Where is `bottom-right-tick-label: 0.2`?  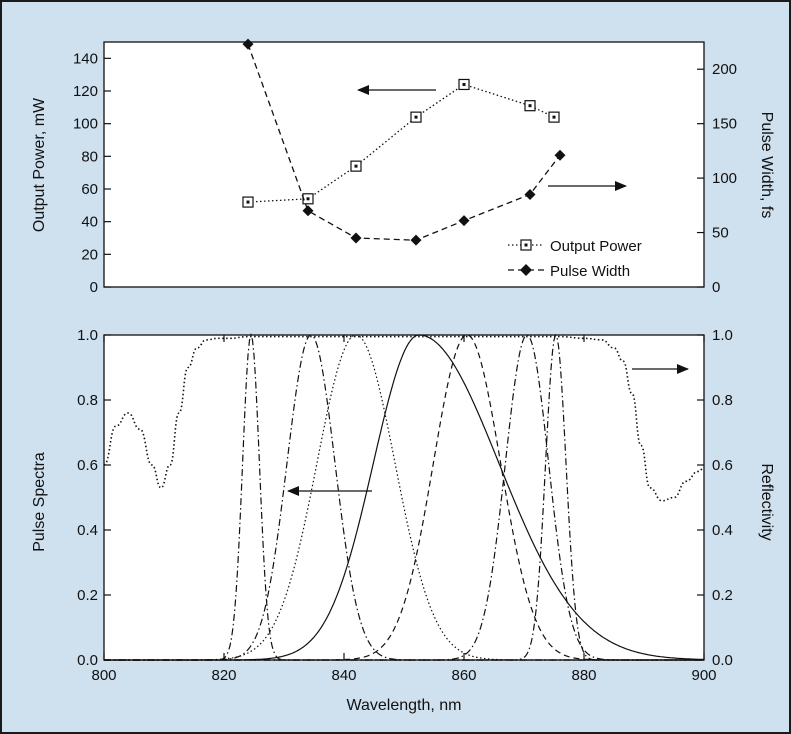
bottom-right-tick-label: 0.2 is located at coordinates (722, 595).